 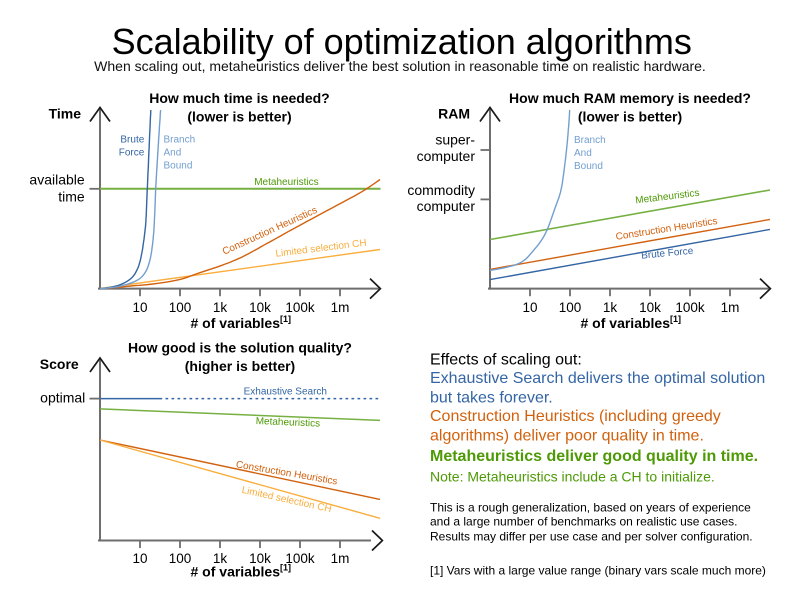 What do you see at coordinates (240, 366) in the screenshot?
I see `svg-text: (higher is better)` at bounding box center [240, 366].